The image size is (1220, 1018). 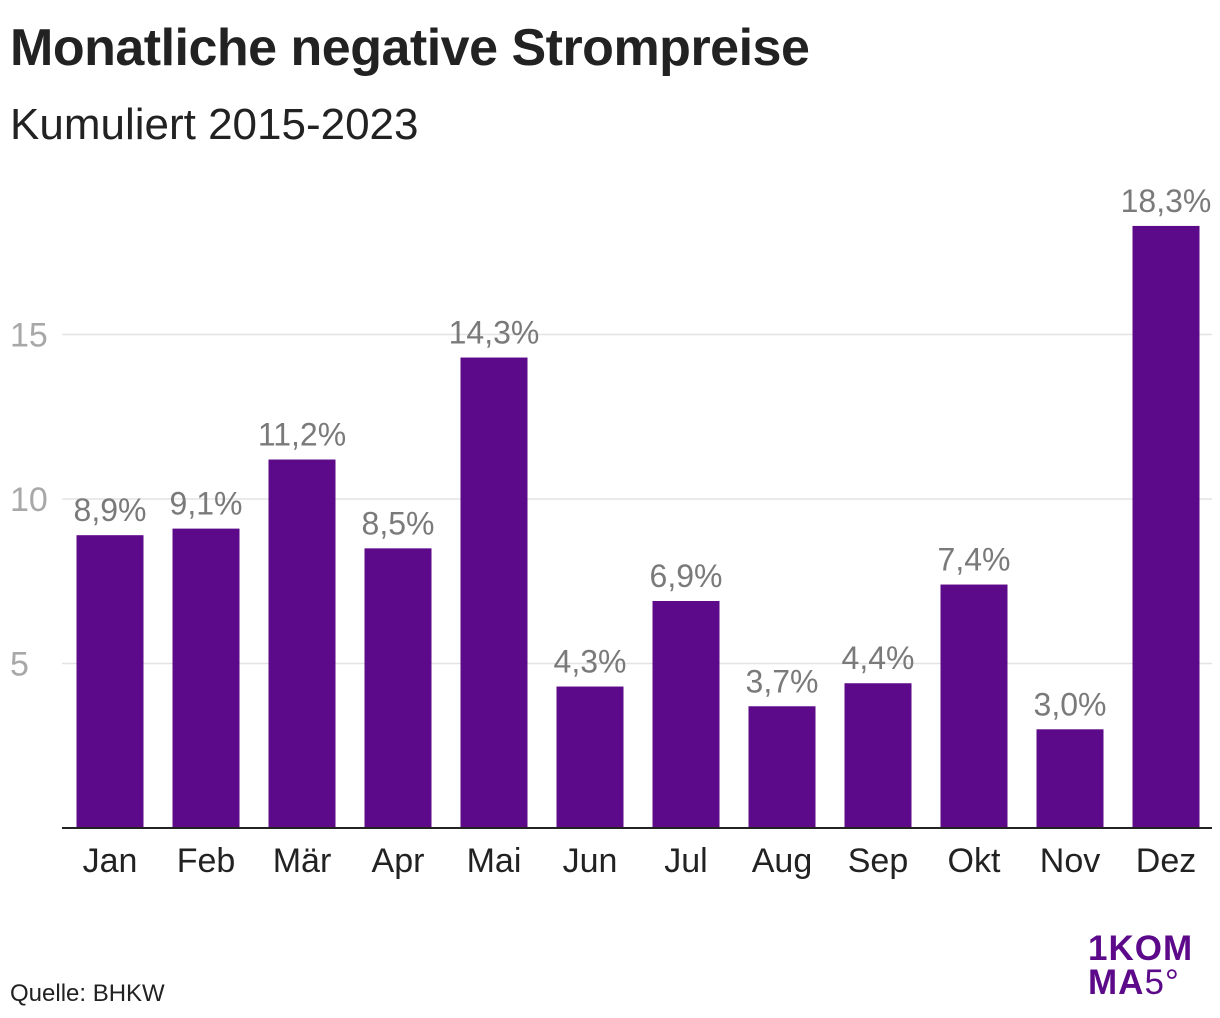 What do you see at coordinates (1116, 982) in the screenshot?
I see `logo-text-a: MA` at bounding box center [1116, 982].